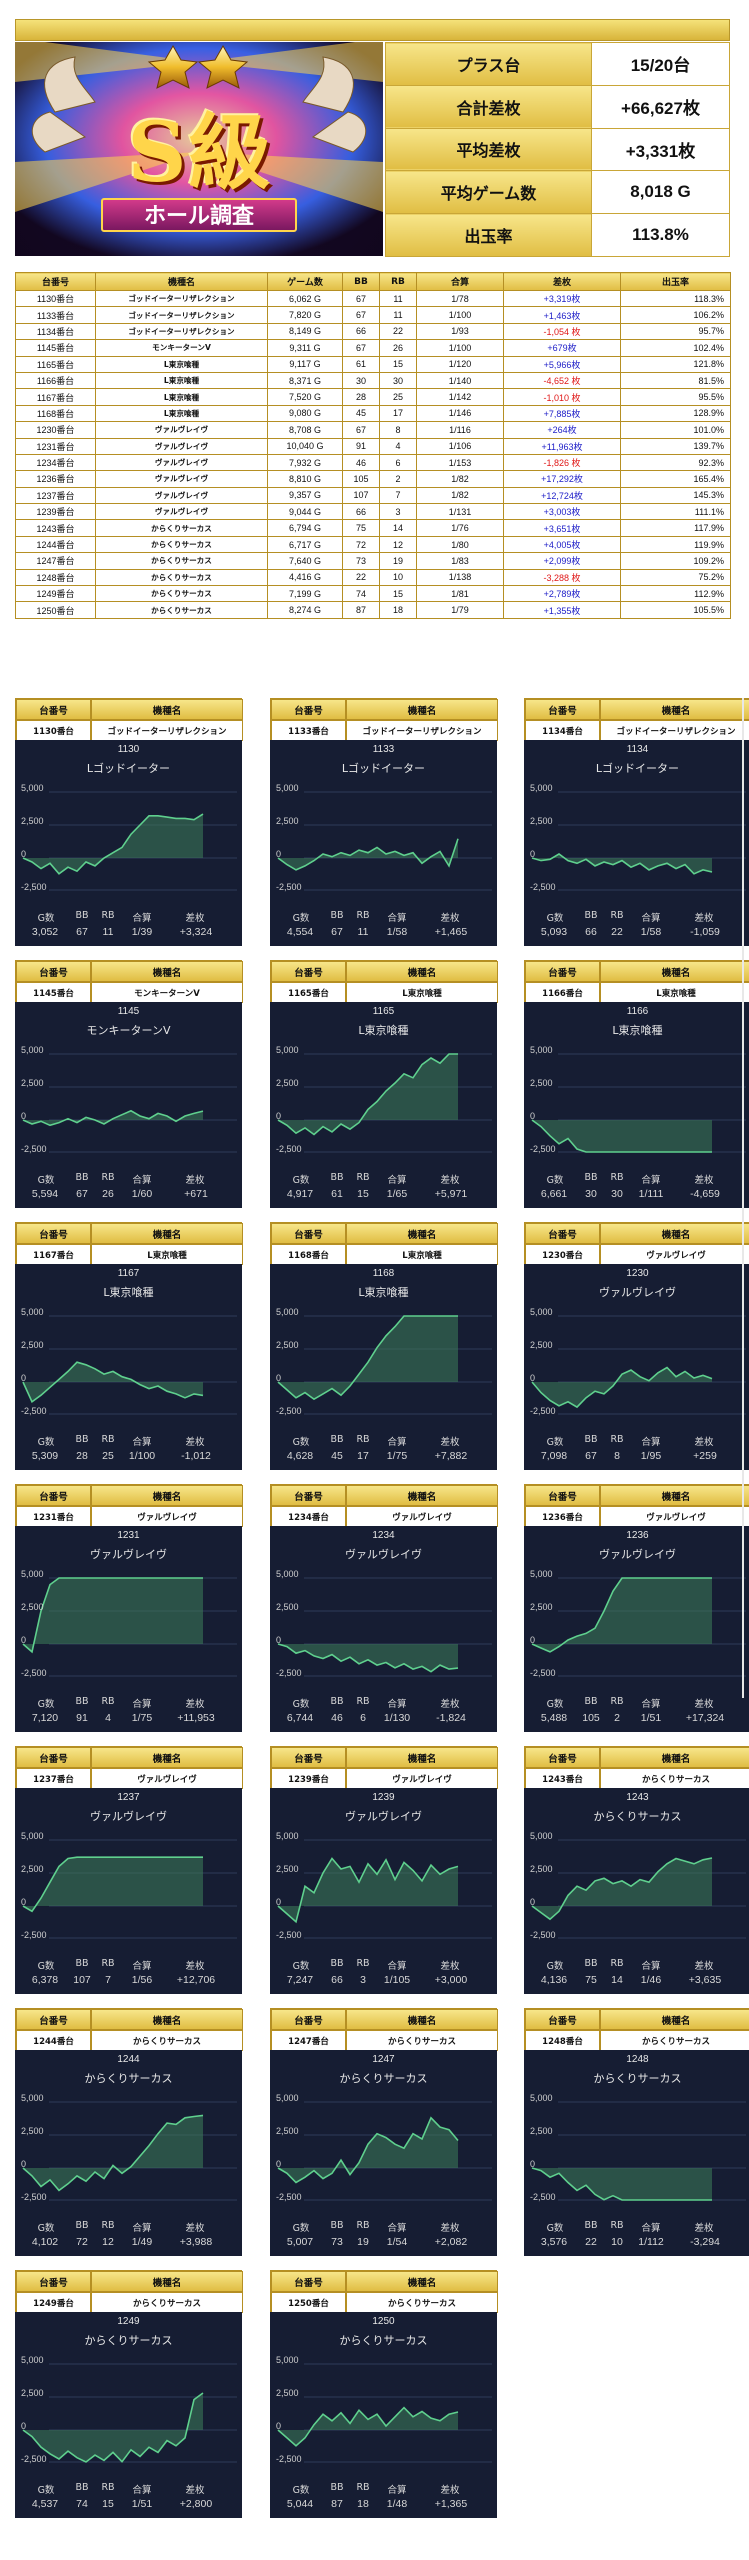 This screenshot has width=749, height=2560. Describe the element at coordinates (337, 2242) in the screenshot. I see `stat-bb: 73` at that location.